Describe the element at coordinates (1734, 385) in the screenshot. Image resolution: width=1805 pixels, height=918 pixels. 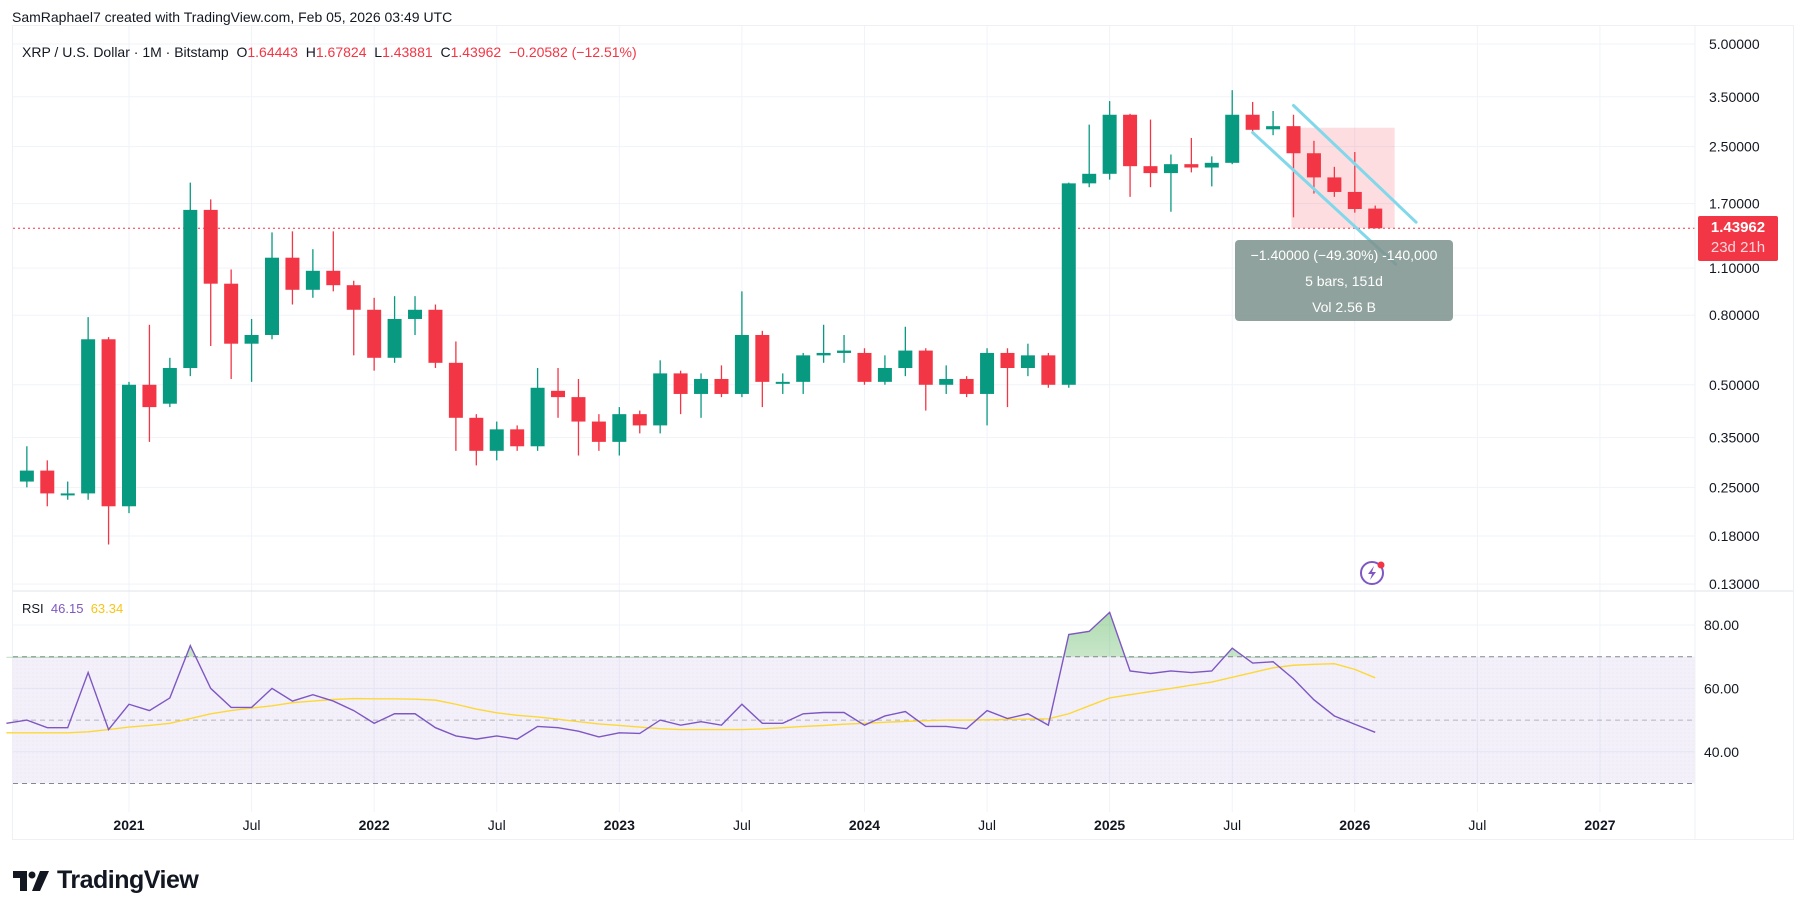
I see `price-tick-label: 0.50000` at that location.